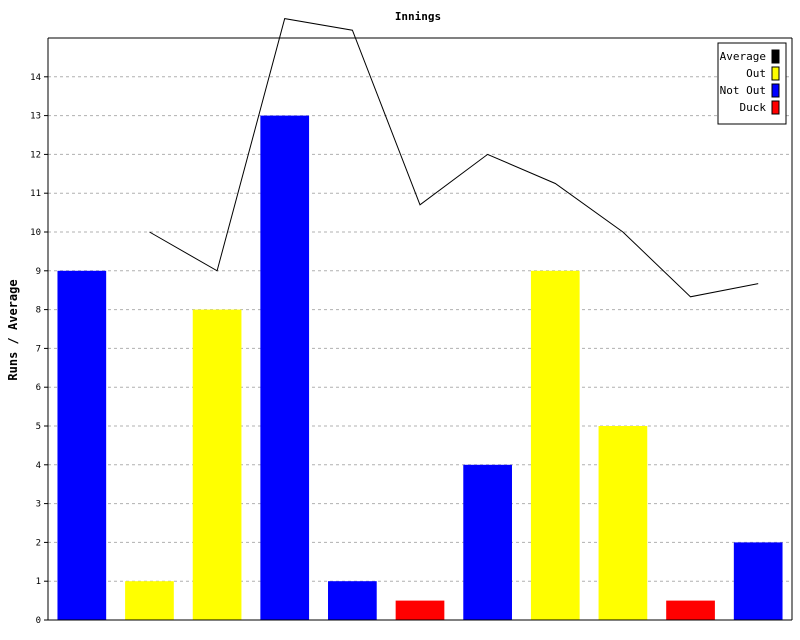  What do you see at coordinates (418, 16) in the screenshot?
I see `chart-title: Innings` at bounding box center [418, 16].